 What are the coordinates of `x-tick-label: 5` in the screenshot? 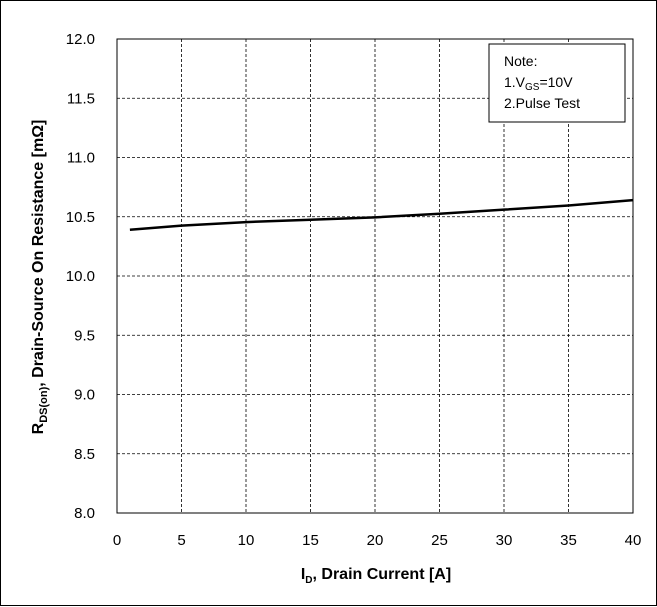 It's located at (181, 540).